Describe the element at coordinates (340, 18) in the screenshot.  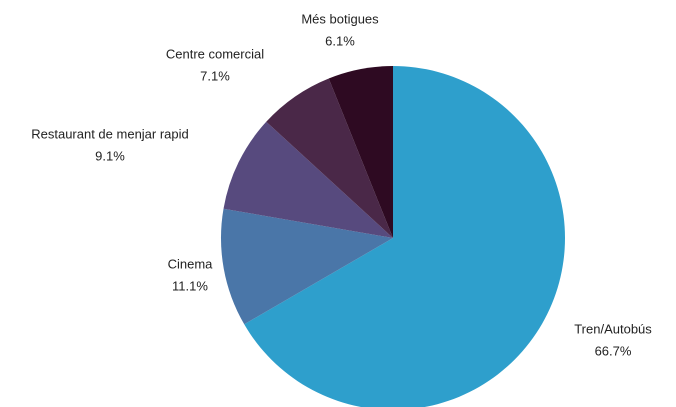
I see `slice-label: Més botigues` at that location.